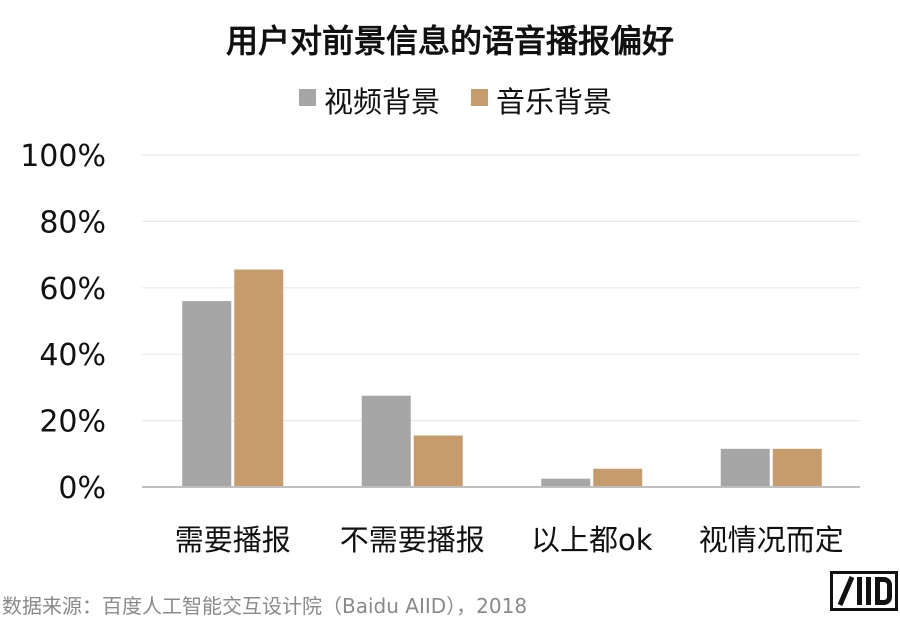  What do you see at coordinates (63, 156) in the screenshot?
I see `y-tick-label: 100%` at bounding box center [63, 156].